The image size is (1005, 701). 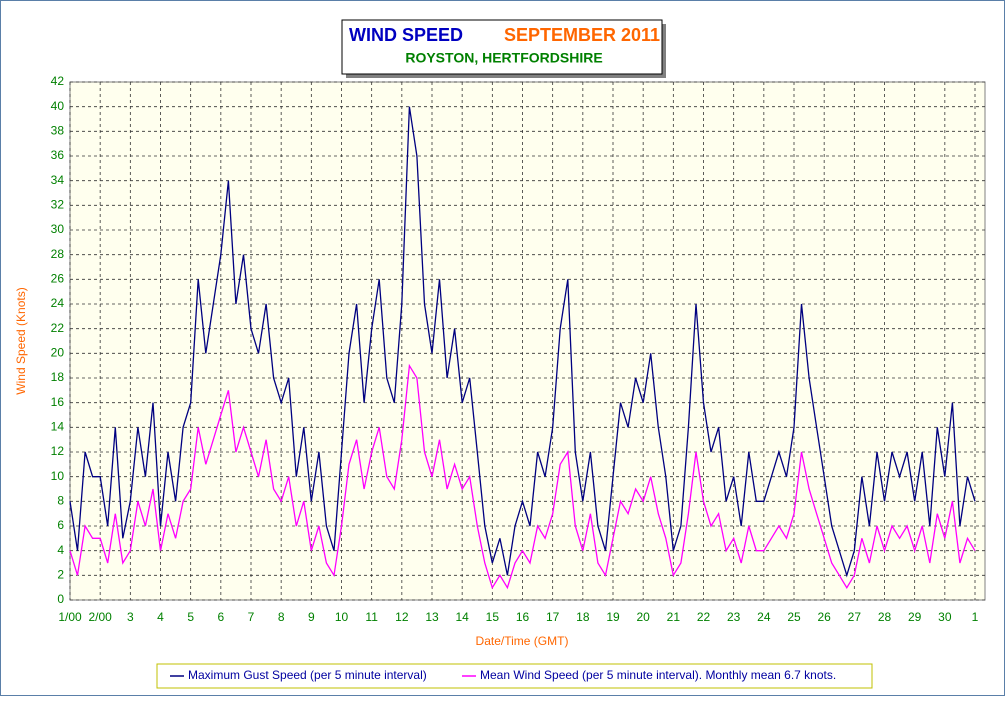 What do you see at coordinates (220, 617) in the screenshot?
I see `x-tick-label: 6` at bounding box center [220, 617].